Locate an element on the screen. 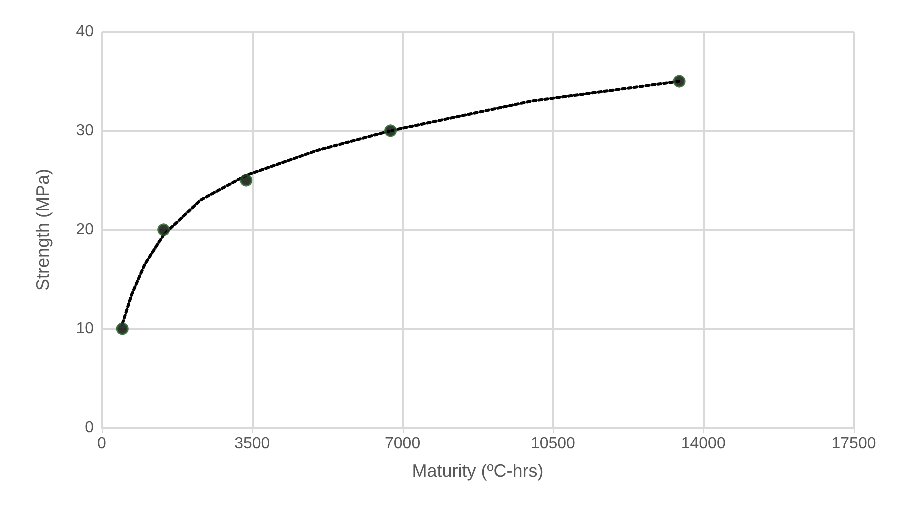 This screenshot has height=522, width=897. y-tick-label: 20 is located at coordinates (85, 230).